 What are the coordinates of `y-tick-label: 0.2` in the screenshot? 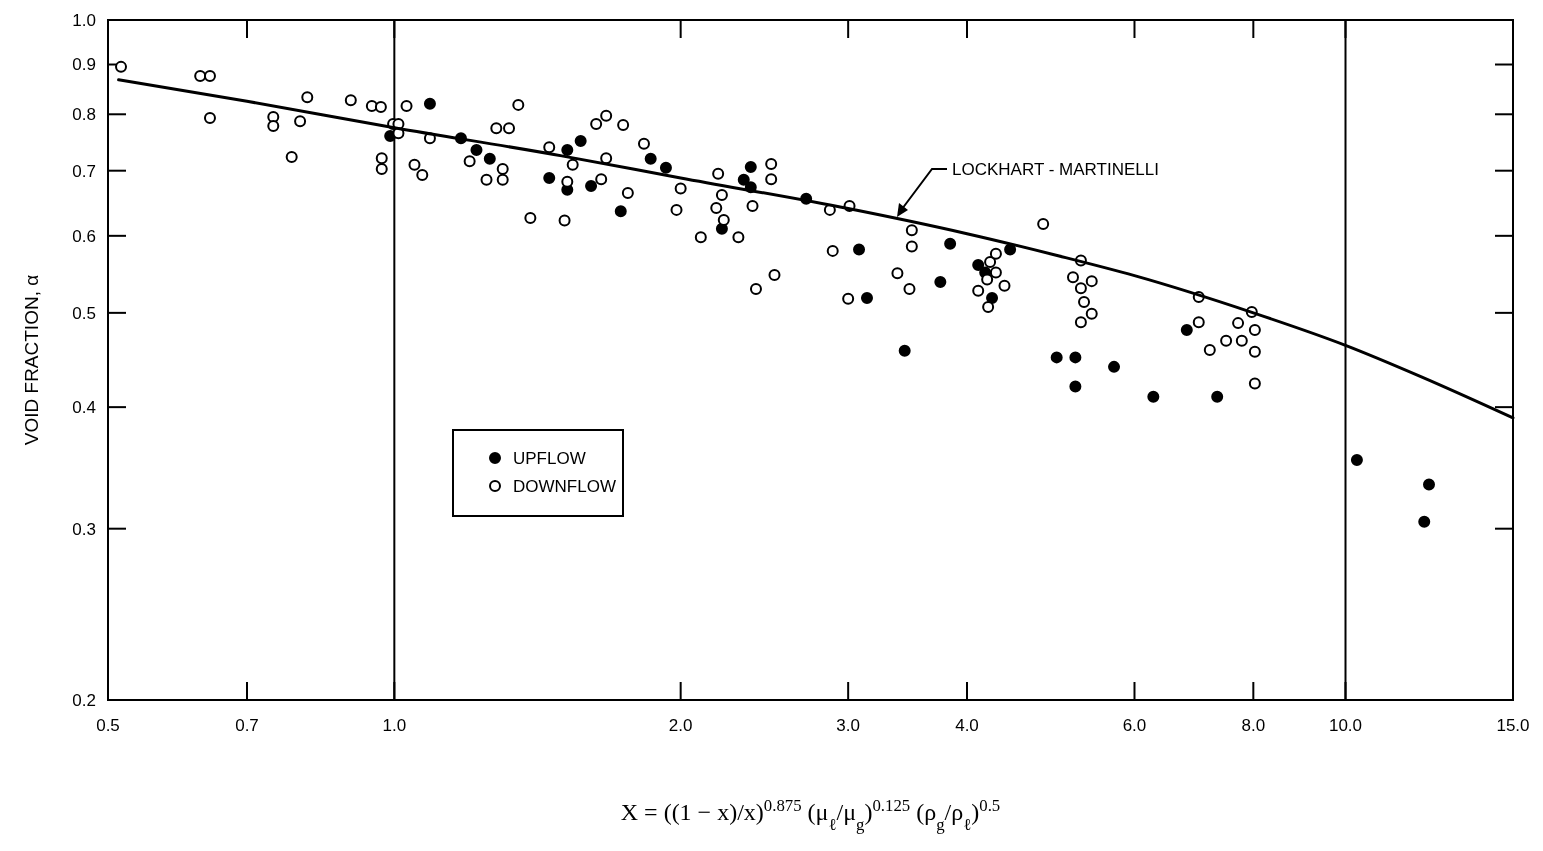 It's located at (84, 700).